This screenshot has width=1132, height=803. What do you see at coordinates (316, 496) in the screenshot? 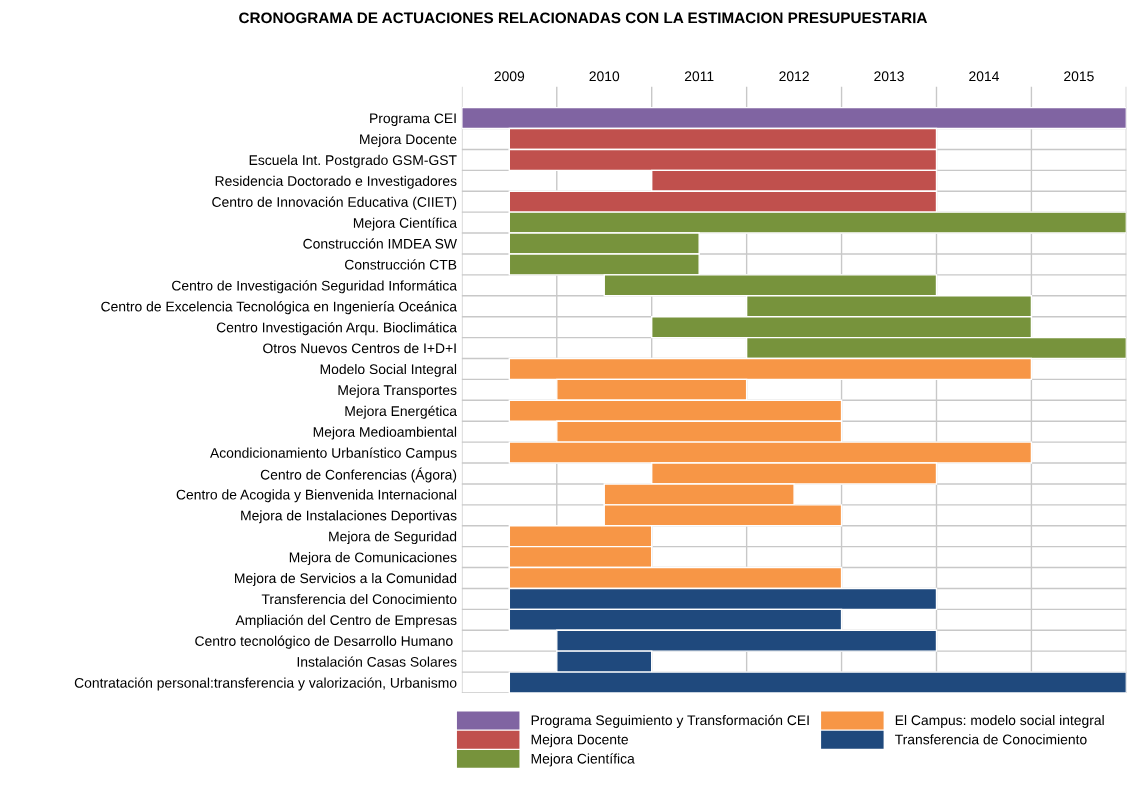
I see `y-tick-label: Centro de Acogida y Bienvenida Internacional` at bounding box center [316, 496].